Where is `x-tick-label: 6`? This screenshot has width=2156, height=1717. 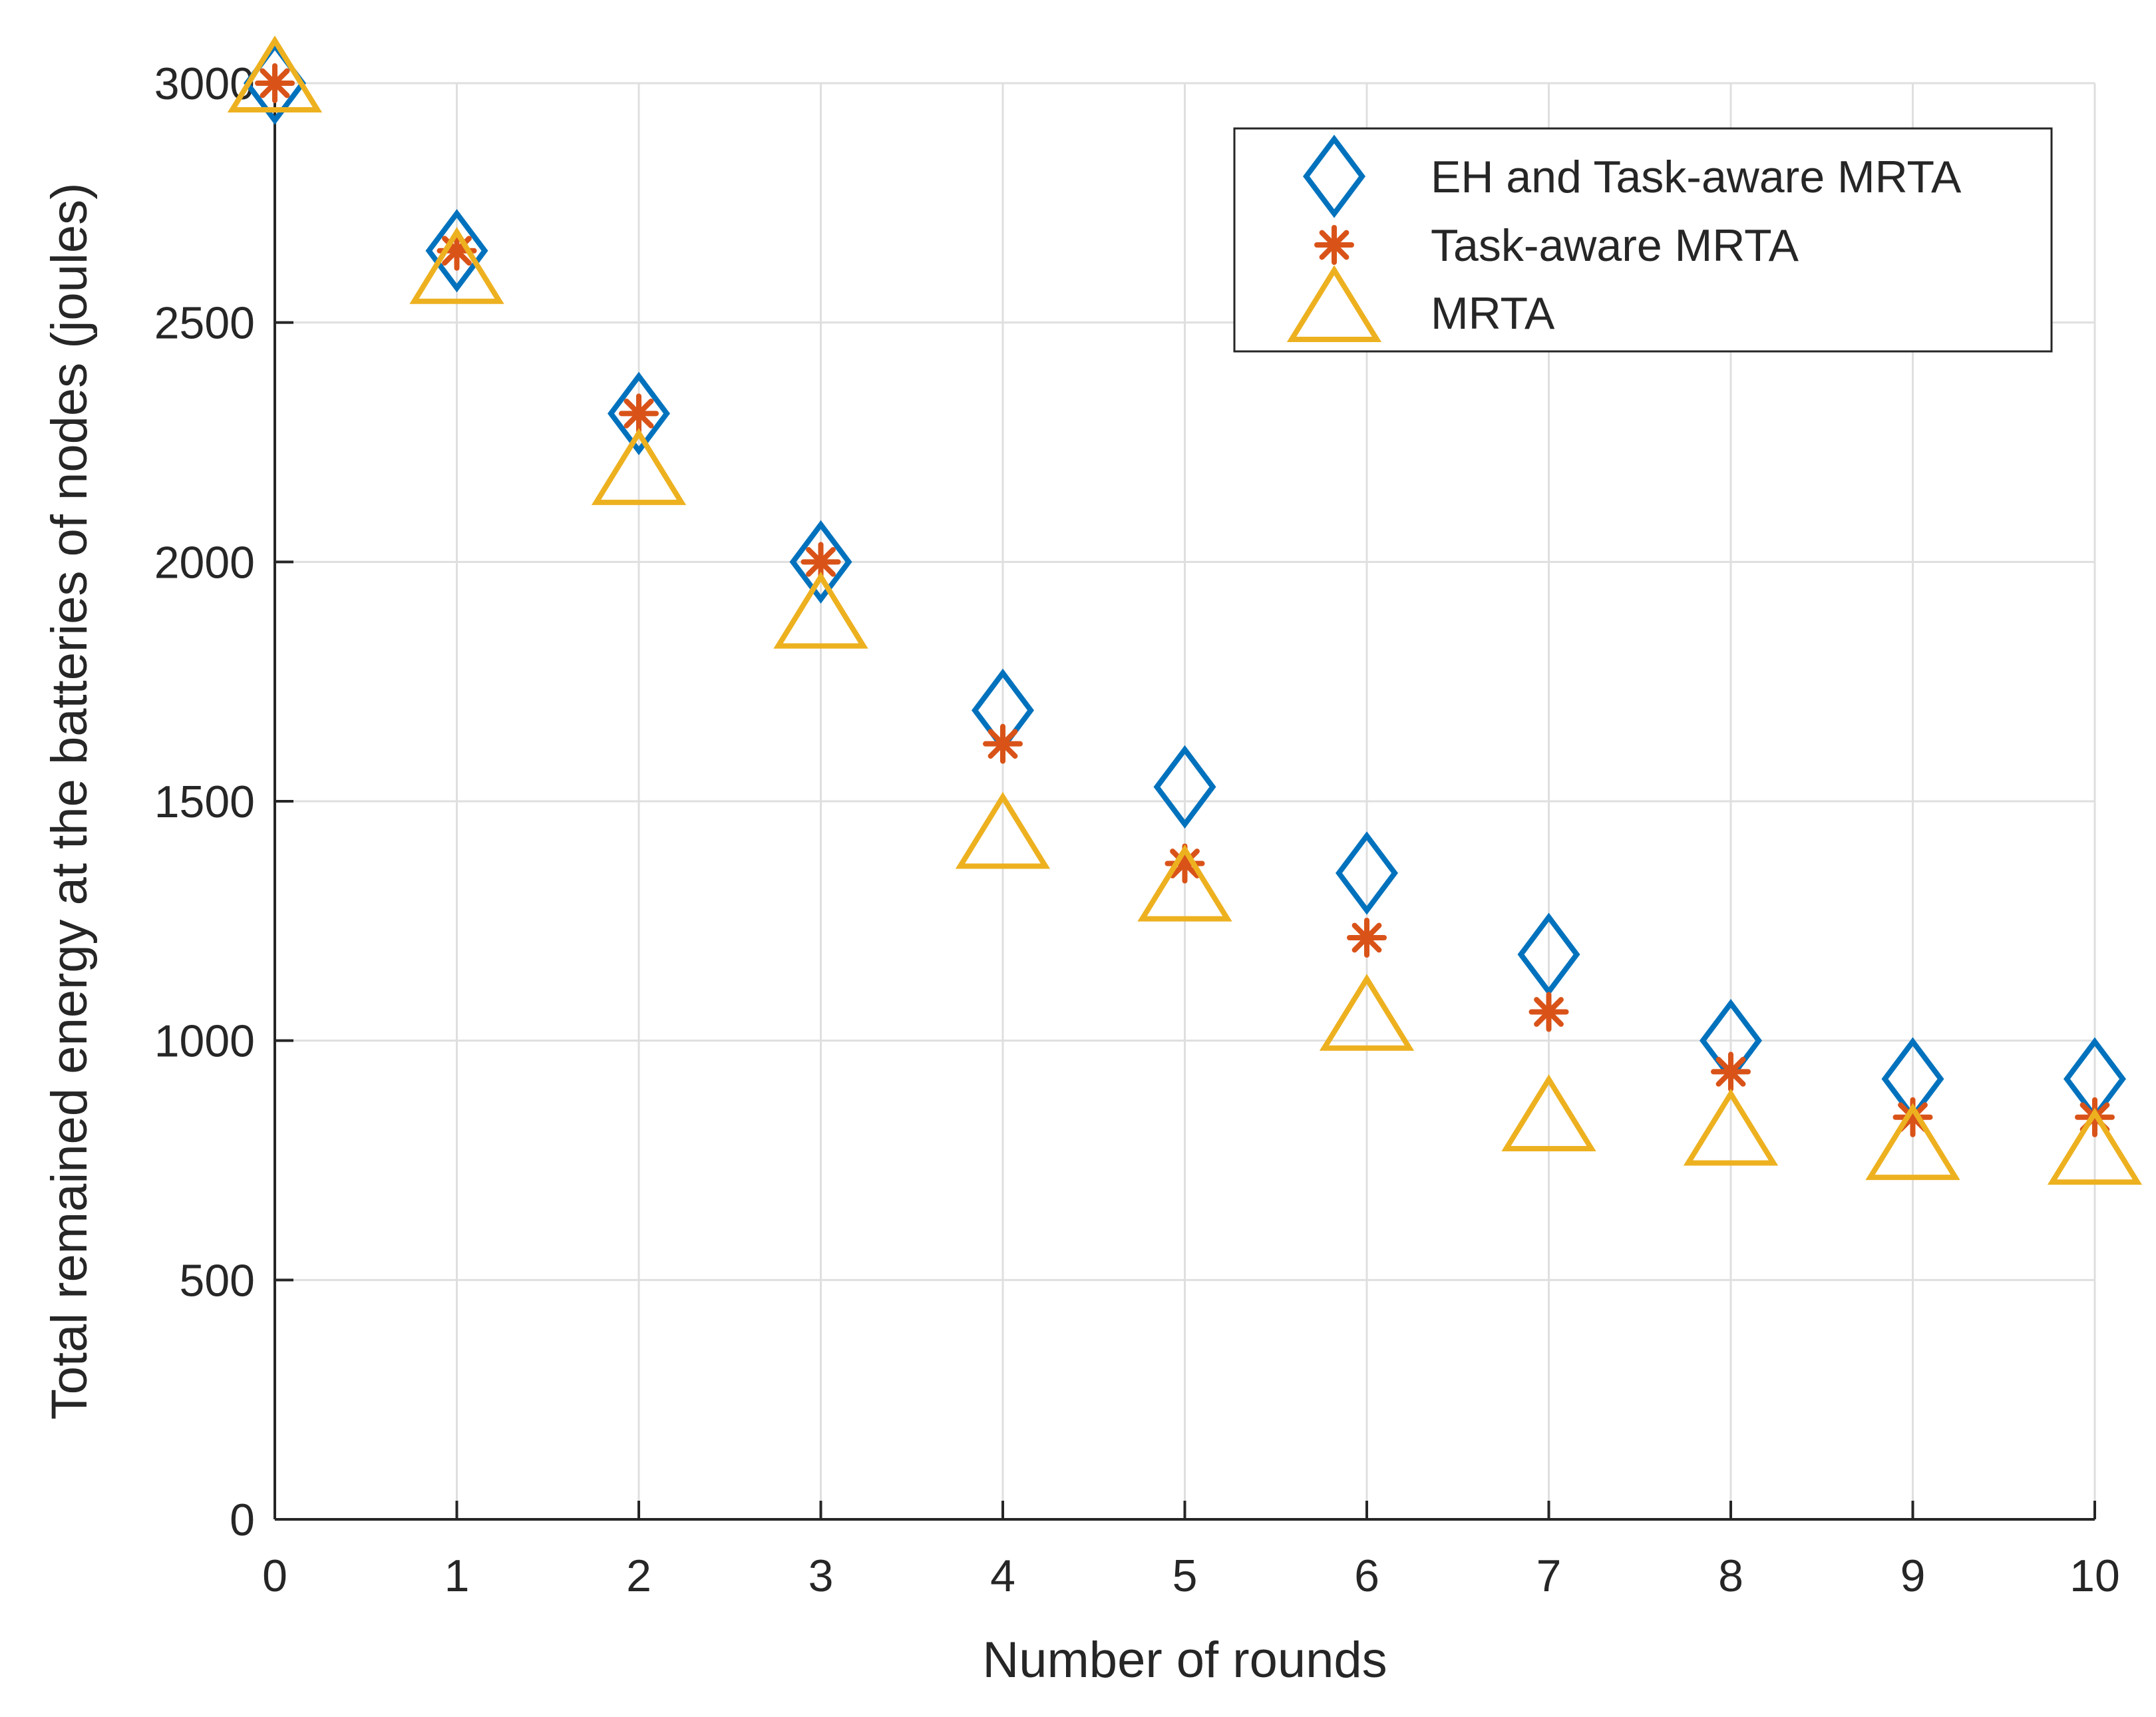
x-tick-label: 6 is located at coordinates (1366, 1576).